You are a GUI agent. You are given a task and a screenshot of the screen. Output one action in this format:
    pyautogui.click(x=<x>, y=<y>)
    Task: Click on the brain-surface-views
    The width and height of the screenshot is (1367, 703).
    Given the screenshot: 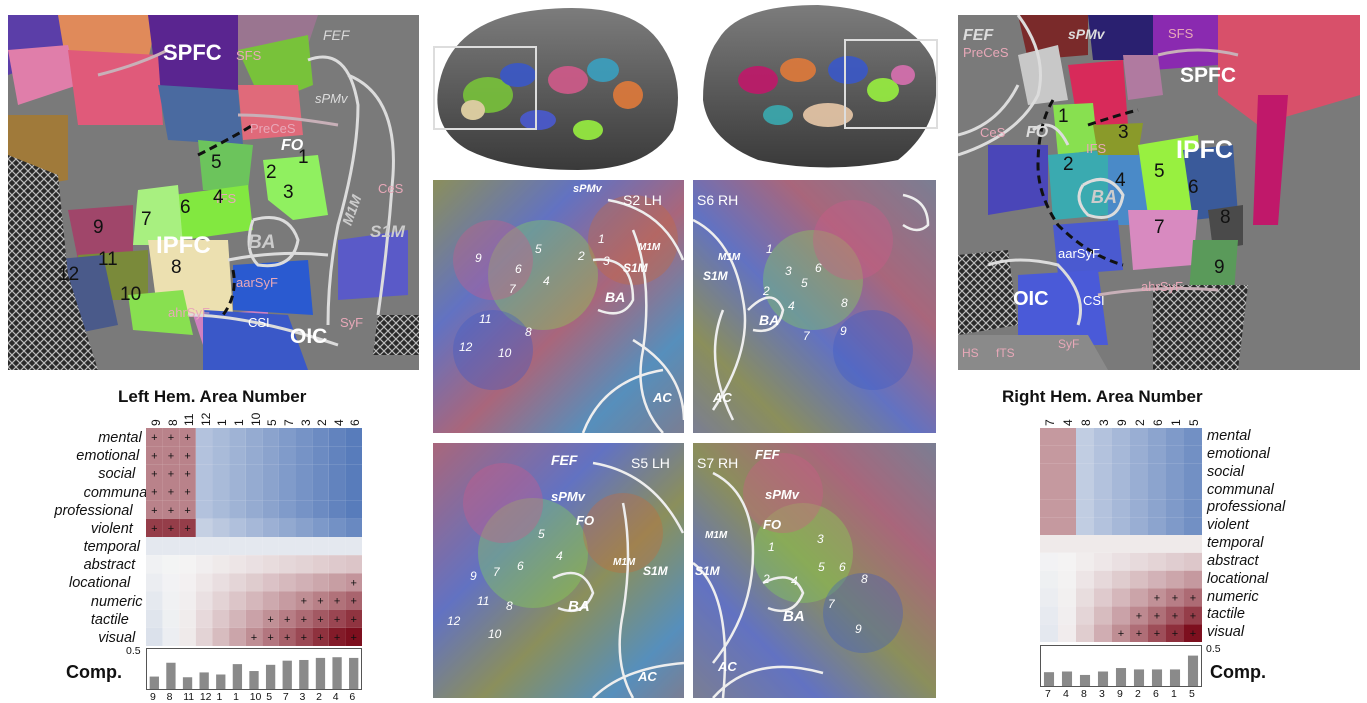 What is the action you would take?
    pyautogui.click(x=688, y=88)
    